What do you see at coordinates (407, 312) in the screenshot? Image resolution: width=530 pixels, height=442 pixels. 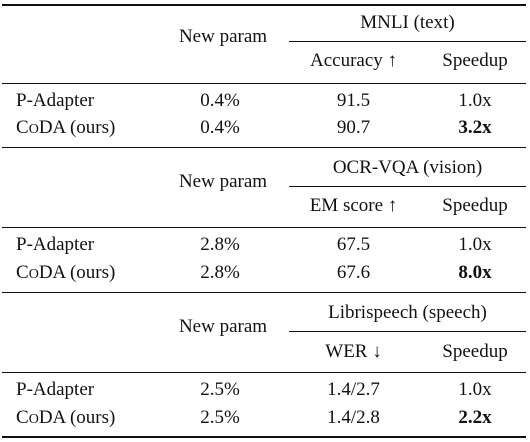 I see `task-header: Librispeech (speech)` at bounding box center [407, 312].